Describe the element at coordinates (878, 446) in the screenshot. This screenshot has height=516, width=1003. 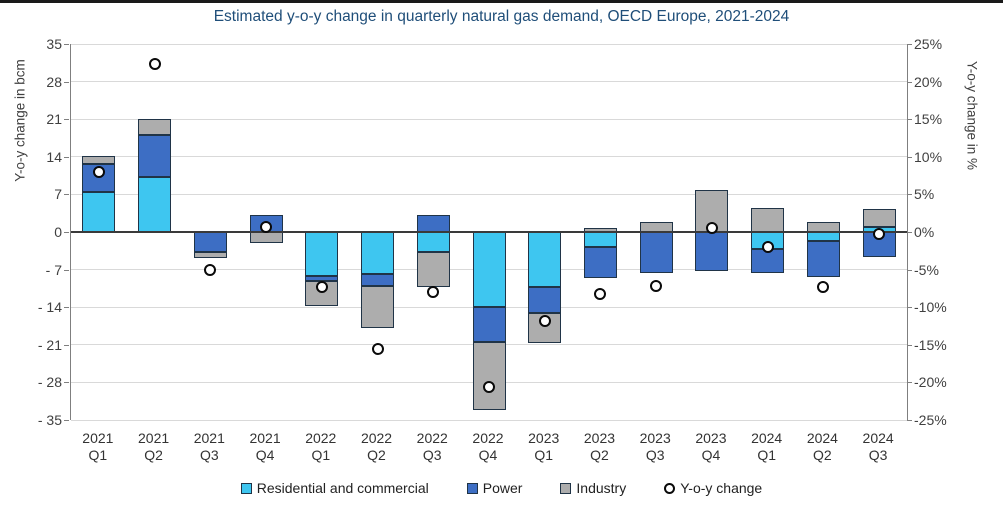
I see `x-axis-label: 2024 Q3` at that location.